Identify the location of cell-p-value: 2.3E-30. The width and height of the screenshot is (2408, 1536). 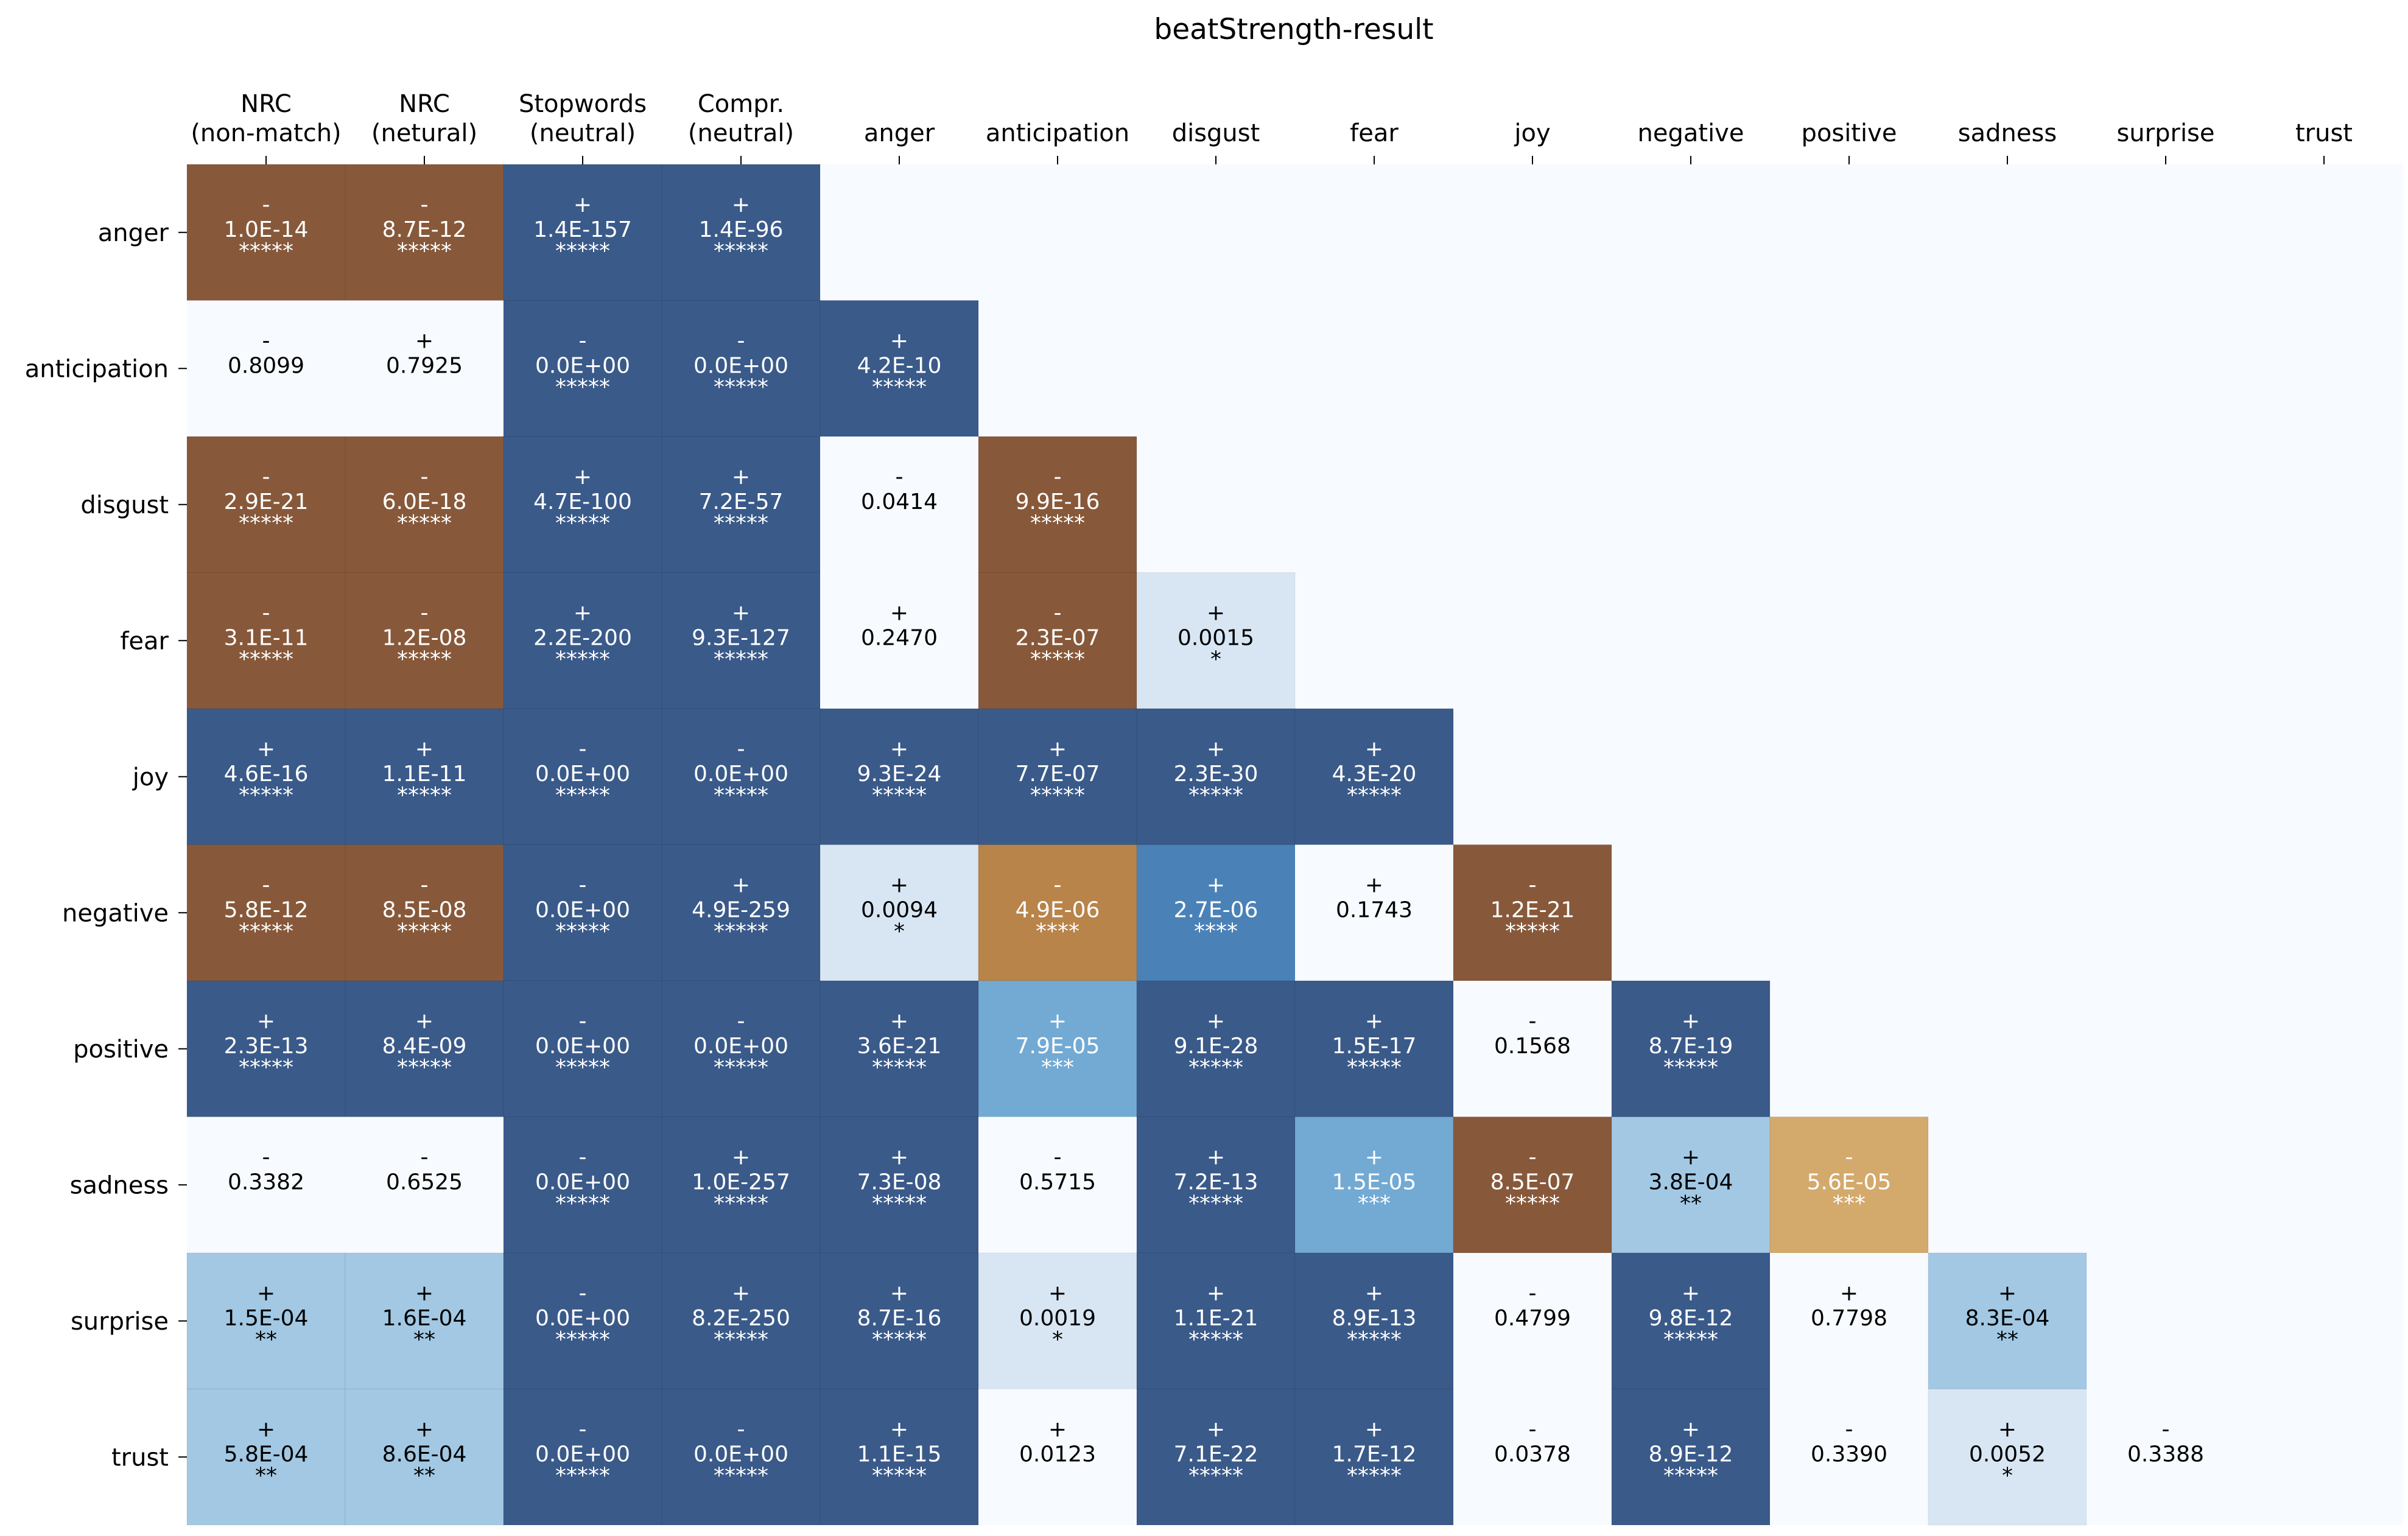
(1216, 774).